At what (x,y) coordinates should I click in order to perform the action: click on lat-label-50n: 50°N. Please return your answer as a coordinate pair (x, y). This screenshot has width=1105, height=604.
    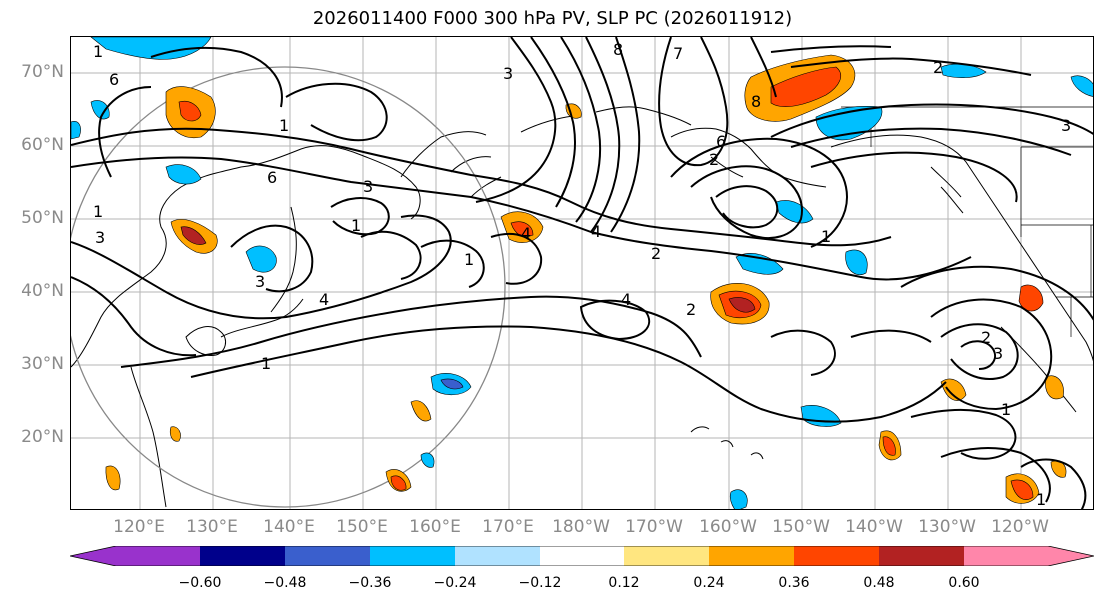
    Looking at the image, I should click on (42, 218).